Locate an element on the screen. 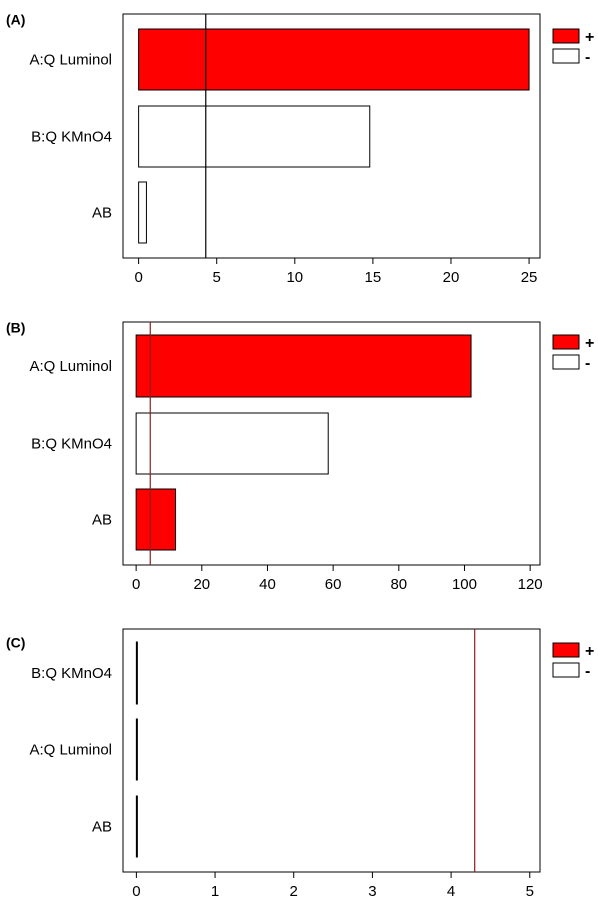 The image size is (598, 897). x-tick-label: 25 is located at coordinates (529, 277).